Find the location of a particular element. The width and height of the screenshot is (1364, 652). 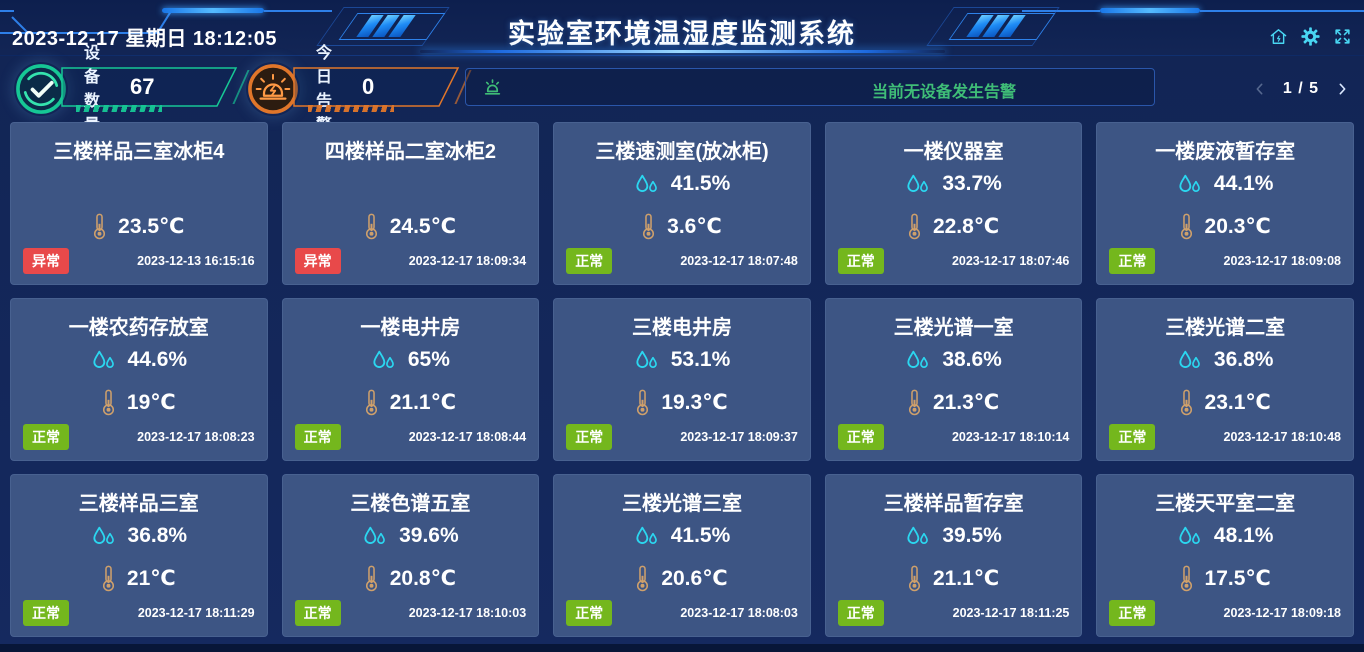

sensor-card: 三楼电井房 53.1% 19.3℃ 正常 2023-1 is located at coordinates (682, 379).